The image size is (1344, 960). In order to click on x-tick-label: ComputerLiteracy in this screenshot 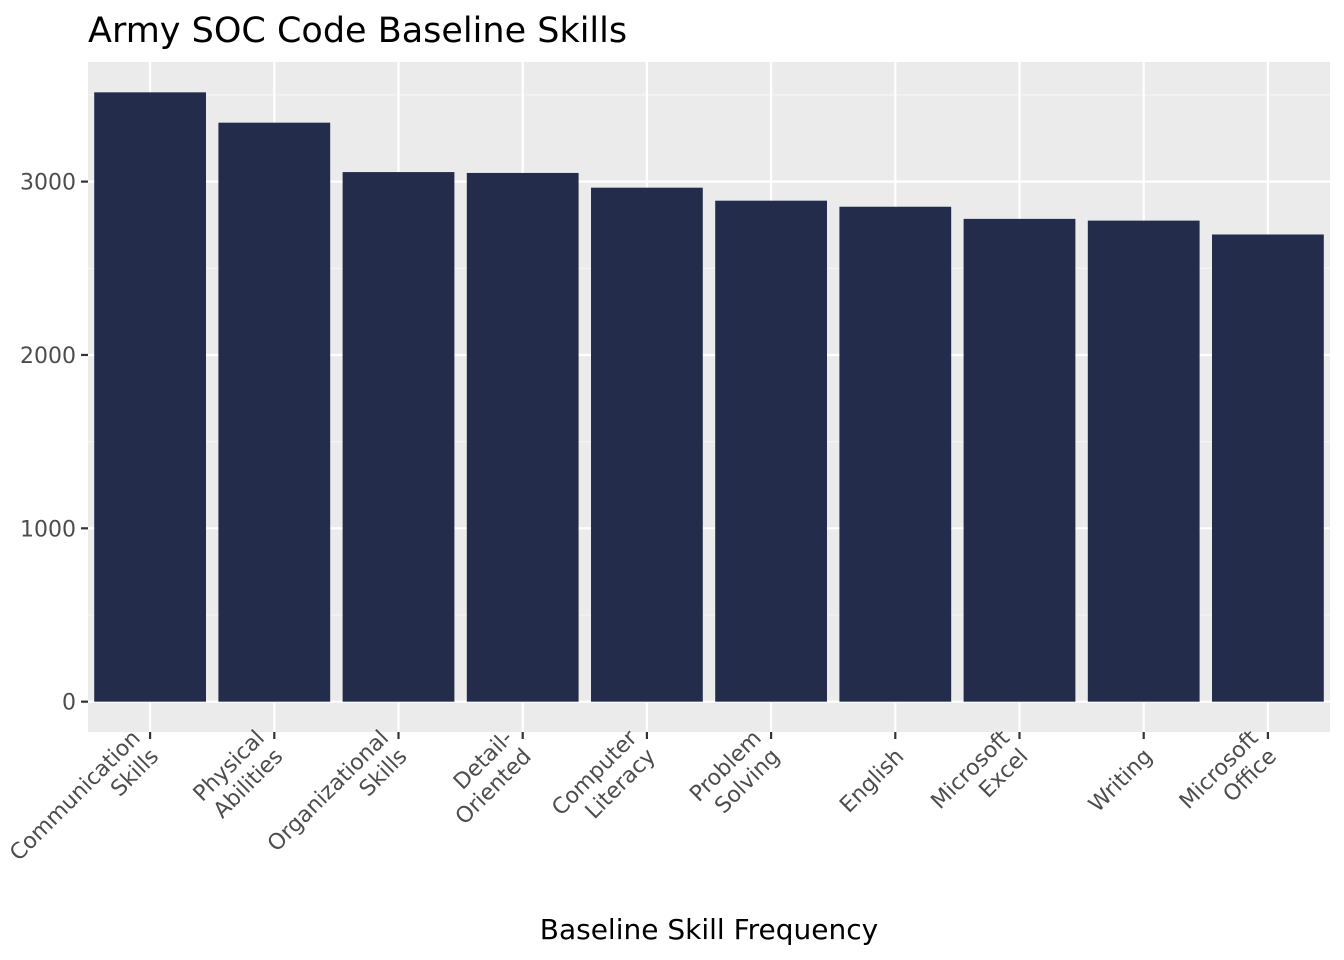, I will do `click(604, 782)`.